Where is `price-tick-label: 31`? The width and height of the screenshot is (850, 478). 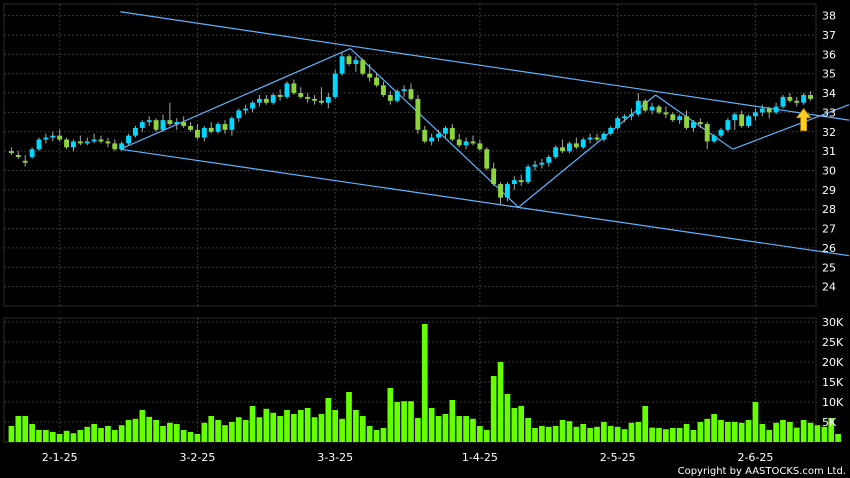
price-tick-label: 31 is located at coordinates (829, 151).